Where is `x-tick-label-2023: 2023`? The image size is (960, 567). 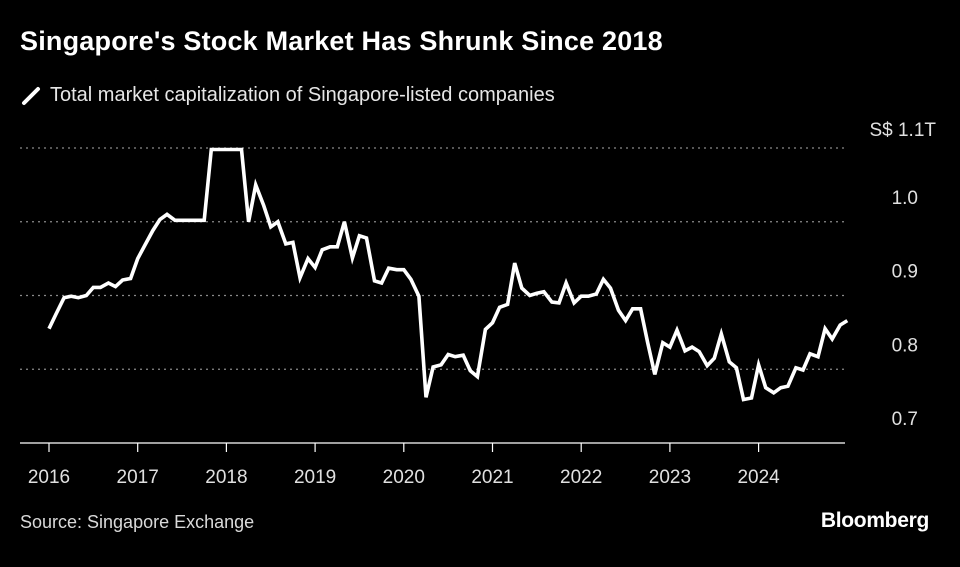
x-tick-label-2023: 2023 is located at coordinates (670, 477).